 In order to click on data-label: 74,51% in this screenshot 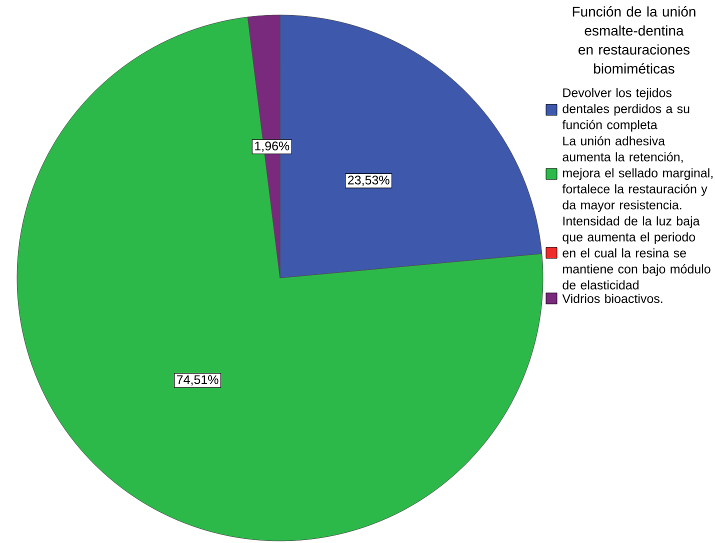, I will do `click(197, 380)`.